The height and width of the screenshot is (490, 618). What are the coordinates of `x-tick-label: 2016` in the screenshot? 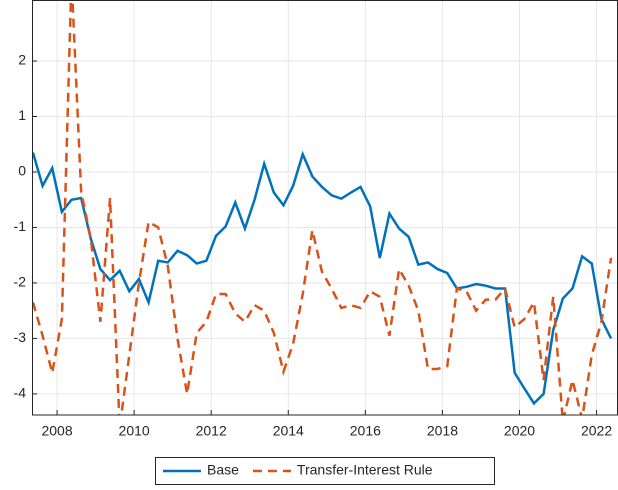 It's located at (365, 431).